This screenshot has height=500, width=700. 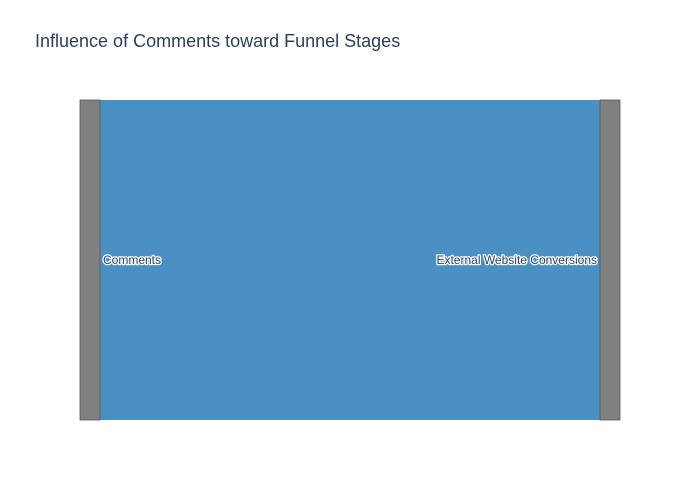 I want to click on sankey-node-label-1: External Website Conversions, so click(x=516, y=260).